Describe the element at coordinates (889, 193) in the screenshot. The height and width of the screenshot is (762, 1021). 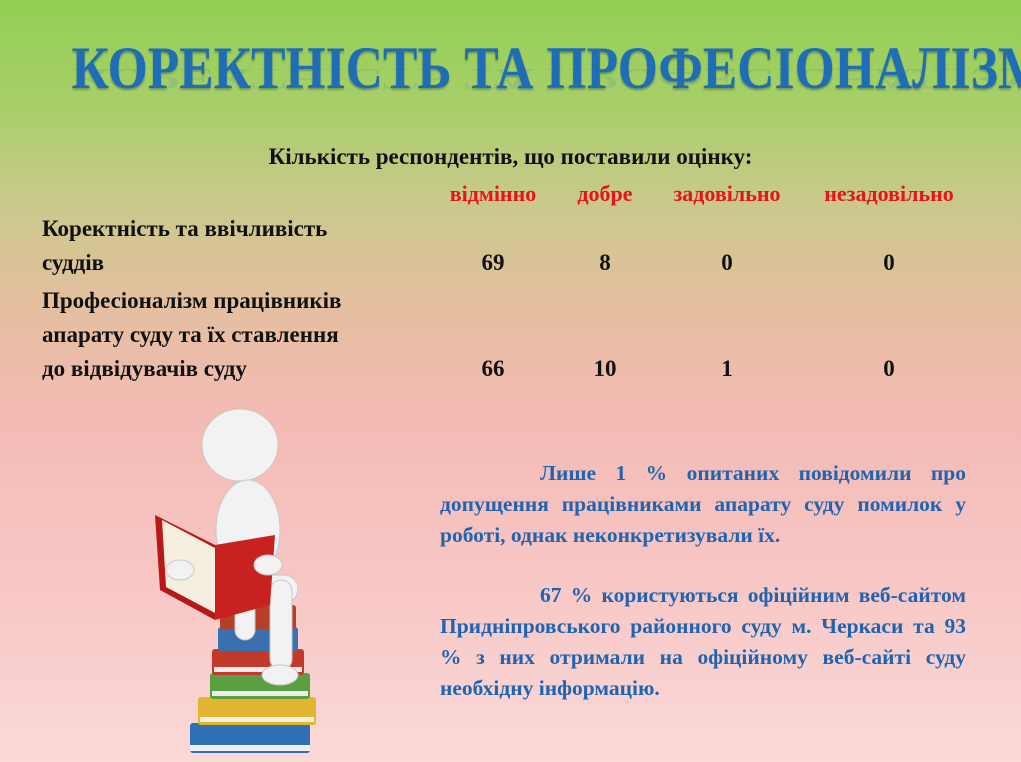
I see `column-header-unsatisfactory: незадовільно` at that location.